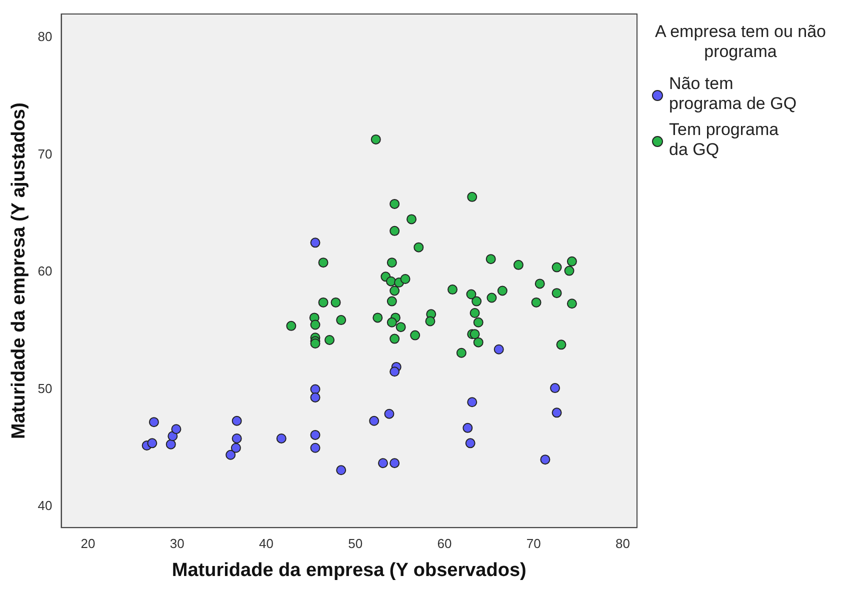 Image resolution: width=849 pixels, height=592 pixels. Describe the element at coordinates (19, 271) in the screenshot. I see `y-axis-title: Maturidade da empresa (Y ajustados)` at that location.